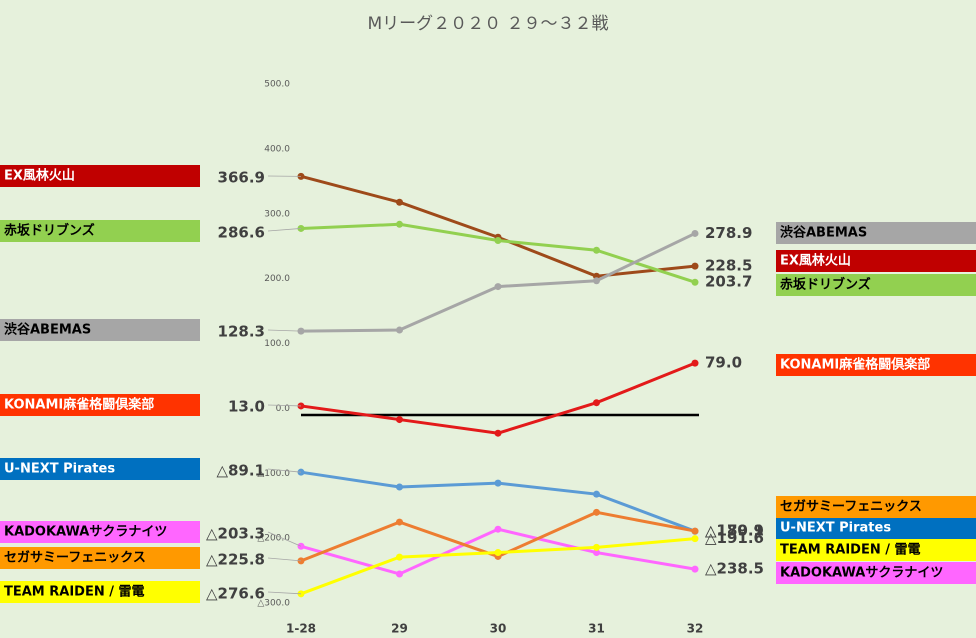  Describe the element at coordinates (235, 560) in the screenshot. I see `data-label: △225.8` at that location.